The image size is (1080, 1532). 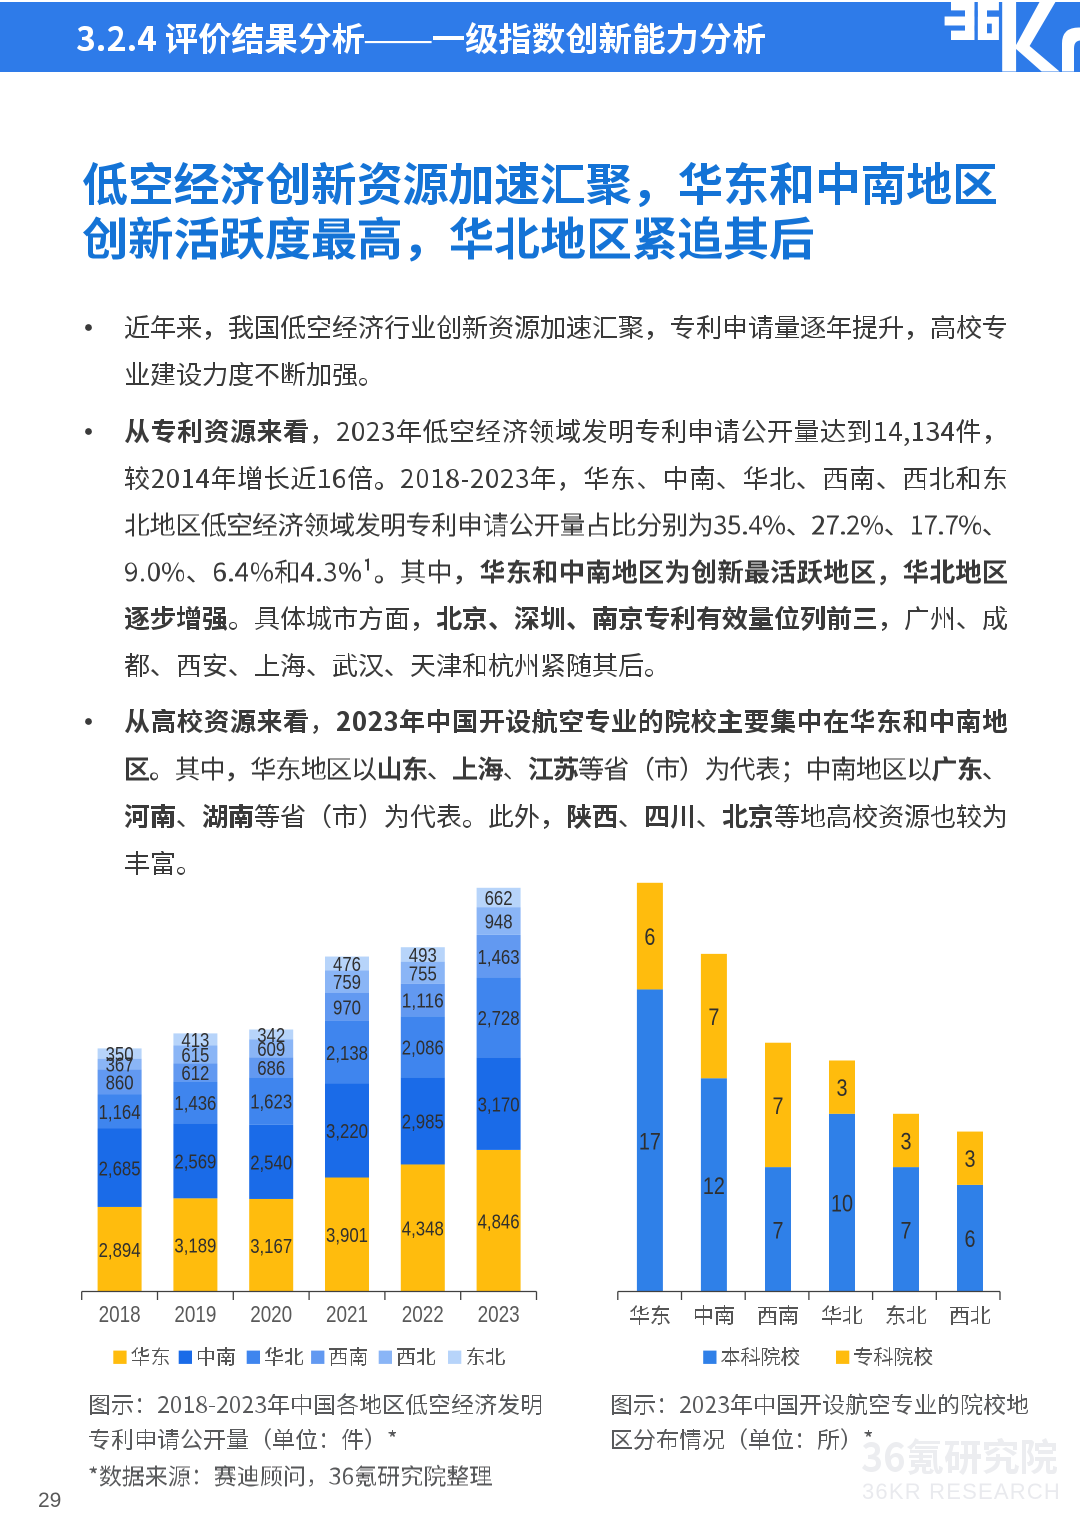 What do you see at coordinates (120, 1083) in the screenshot?
I see `svg-text: 860` at bounding box center [120, 1083].